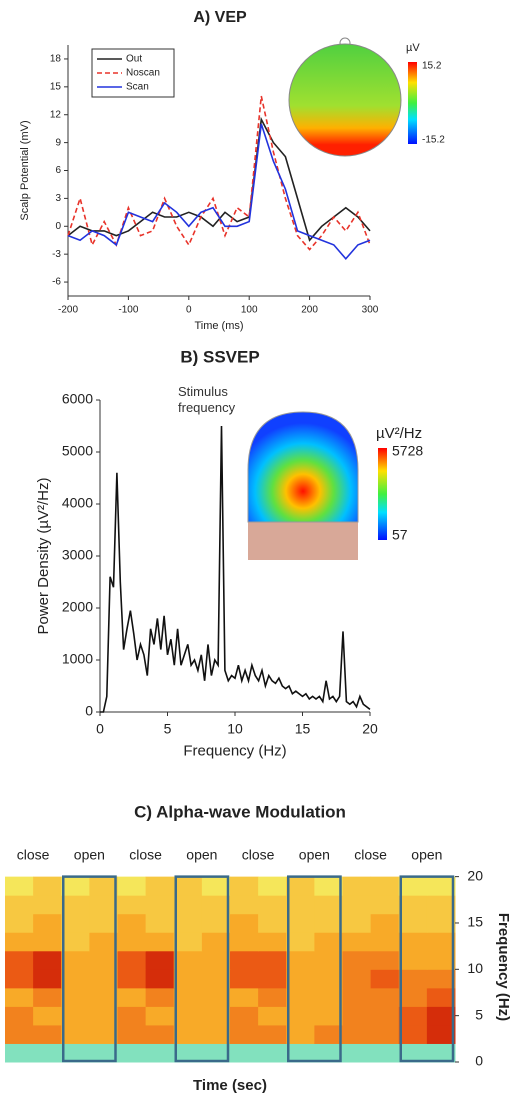 Image resolution: width=518 pixels, height=1100 pixels. I want to click on colorbar-min: 57, so click(400, 535).